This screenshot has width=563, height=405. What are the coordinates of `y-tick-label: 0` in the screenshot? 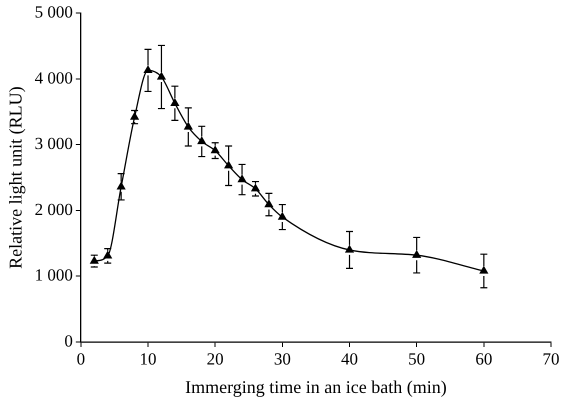 It's located at (68, 340).